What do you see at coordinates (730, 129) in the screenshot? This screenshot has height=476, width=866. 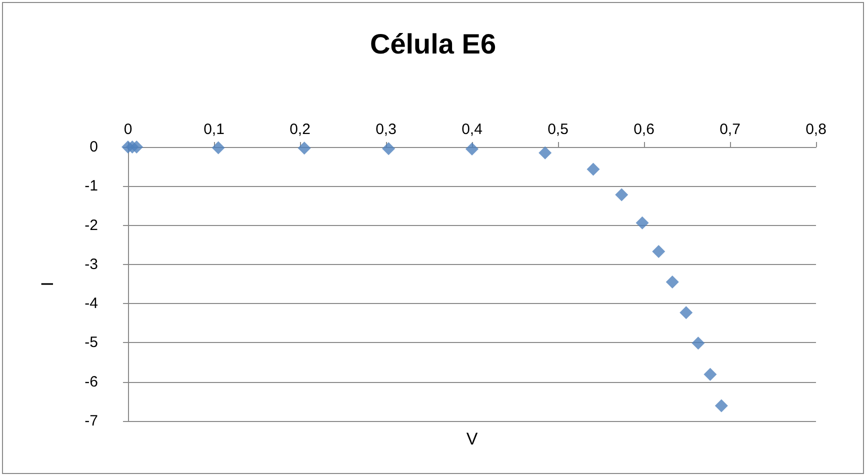 I see `x-tick-label: 0,7` at bounding box center [730, 129].